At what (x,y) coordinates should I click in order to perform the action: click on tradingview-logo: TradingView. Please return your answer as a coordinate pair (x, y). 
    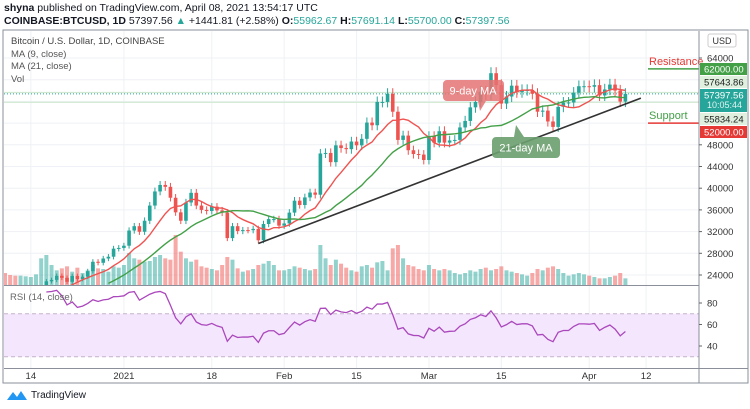
    Looking at the image, I should click on (46, 395).